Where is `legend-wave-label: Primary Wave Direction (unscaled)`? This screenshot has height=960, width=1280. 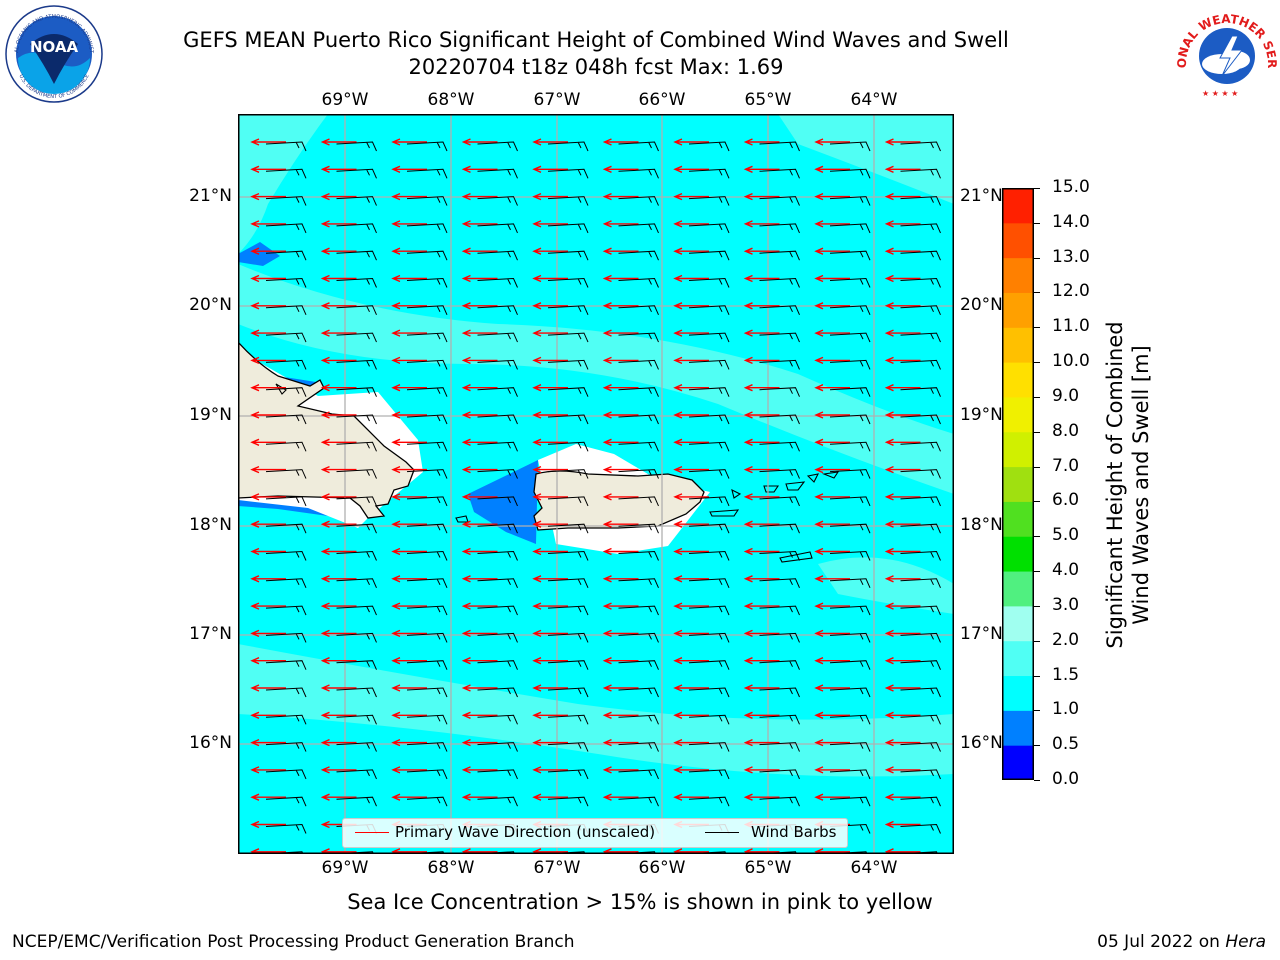
legend-wave-label: Primary Wave Direction (unscaled) is located at coordinates (525, 832).